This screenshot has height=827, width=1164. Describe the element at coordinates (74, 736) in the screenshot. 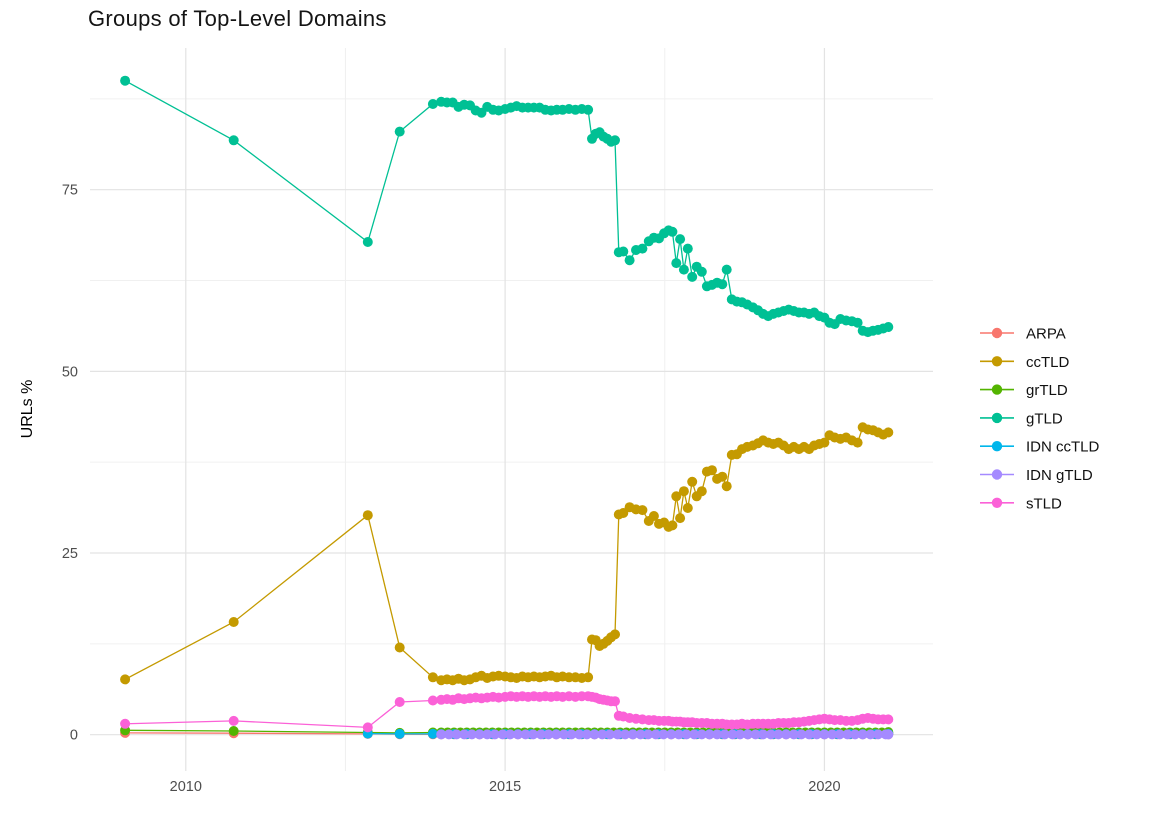

I see `y-tick-label: 0` at that location.